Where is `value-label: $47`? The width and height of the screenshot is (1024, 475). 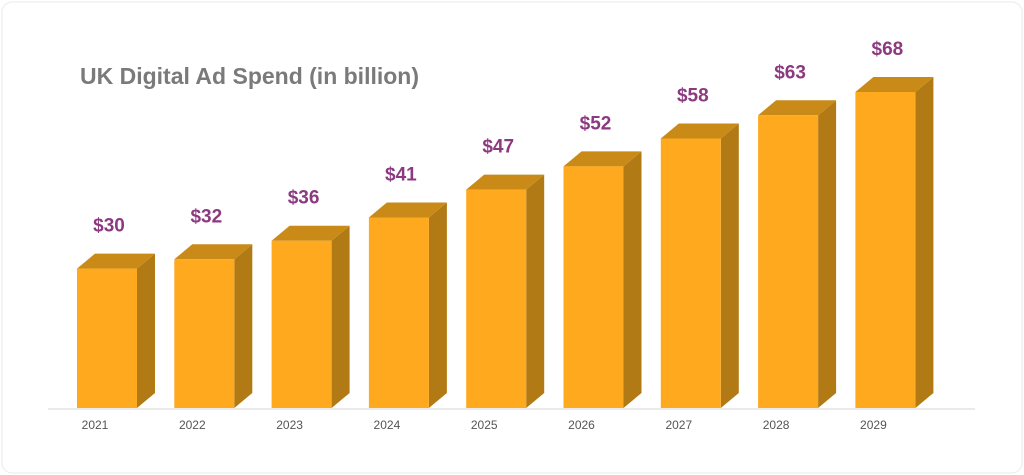 value-label: $47 is located at coordinates (498, 147).